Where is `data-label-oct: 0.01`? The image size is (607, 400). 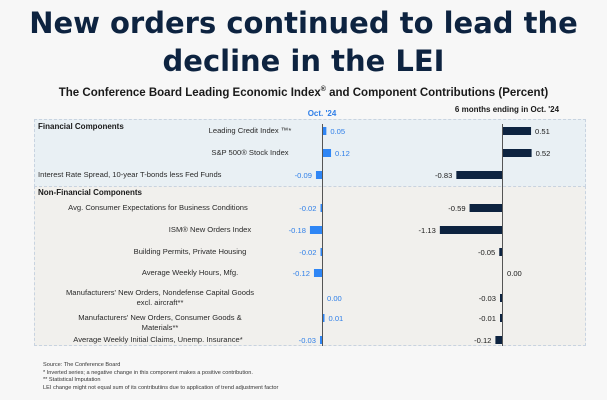 data-label-oct: 0.01 is located at coordinates (336, 318).